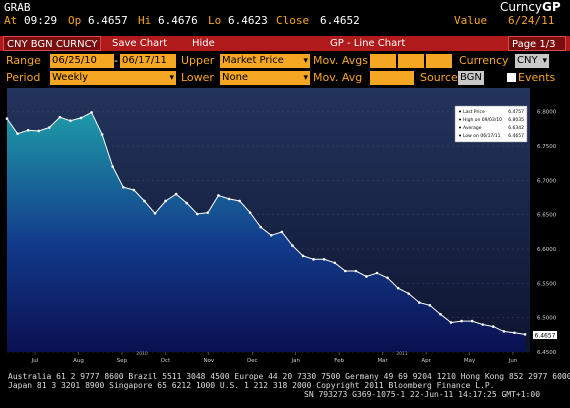 The image size is (570, 408). Describe the element at coordinates (383, 61) in the screenshot. I see `mov-avg-1-input` at that location.